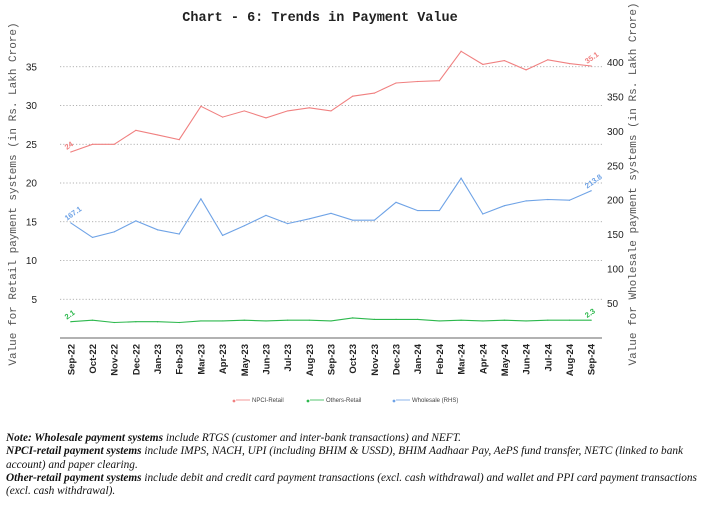  What do you see at coordinates (70, 314) in the screenshot?
I see `data-label: 2.1` at bounding box center [70, 314].